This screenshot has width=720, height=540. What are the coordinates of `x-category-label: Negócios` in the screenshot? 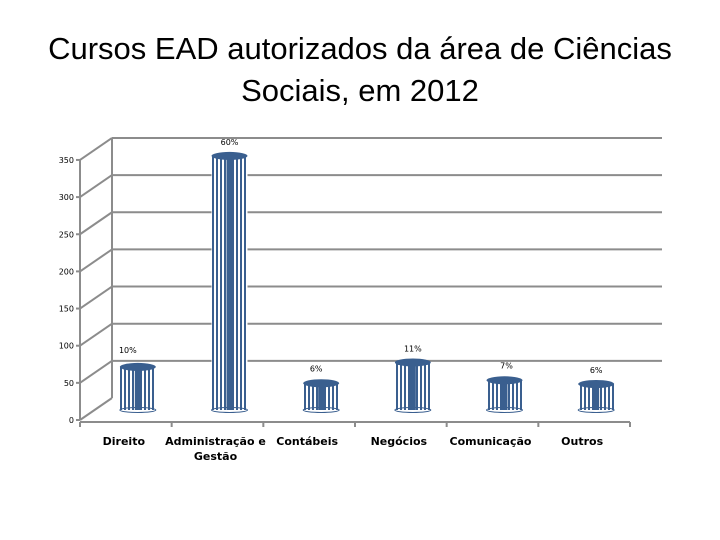 It's located at (399, 441).